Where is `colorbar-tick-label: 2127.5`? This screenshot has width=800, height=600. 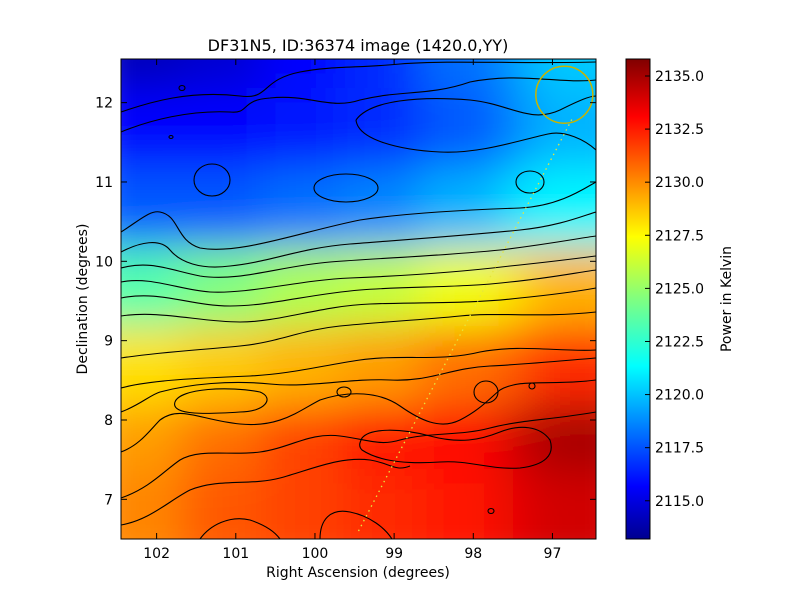
colorbar-tick-label: 2127.5 is located at coordinates (679, 236).